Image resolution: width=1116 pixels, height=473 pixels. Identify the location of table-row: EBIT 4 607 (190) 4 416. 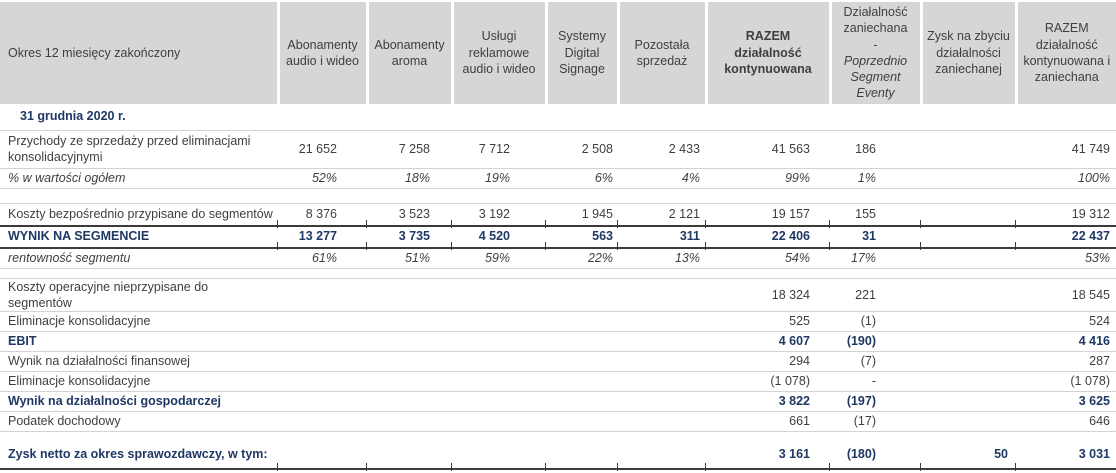
(558, 341).